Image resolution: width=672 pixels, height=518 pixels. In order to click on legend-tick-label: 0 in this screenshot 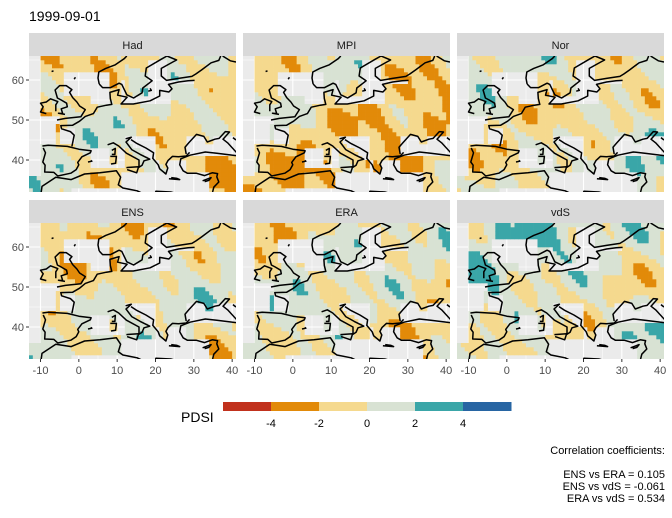, I will do `click(367, 424)`.